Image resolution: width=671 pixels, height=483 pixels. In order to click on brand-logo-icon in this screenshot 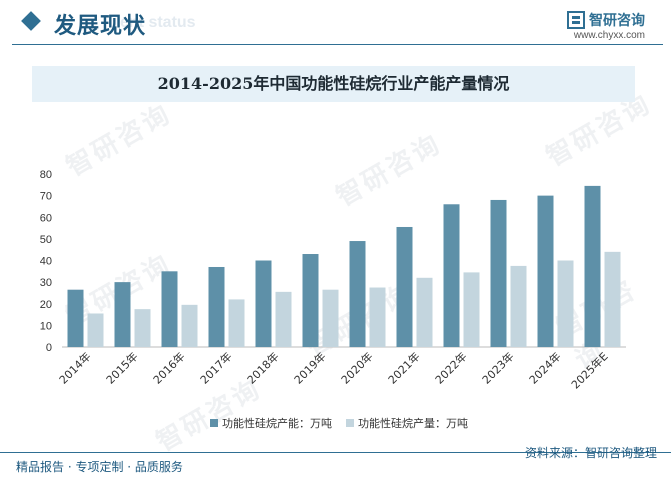, I will do `click(576, 20)`.